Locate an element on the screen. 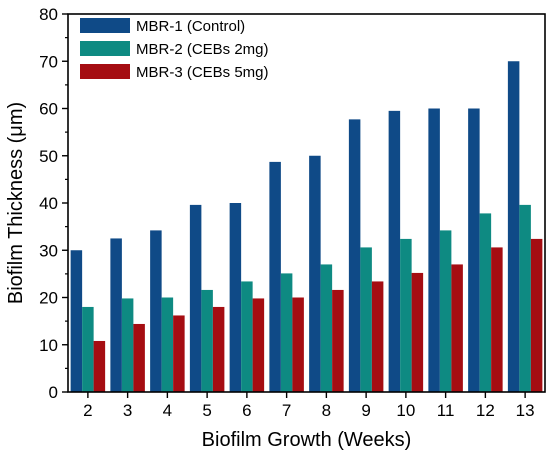  legend-label-1: MBR-1 (Control) is located at coordinates (190, 26).